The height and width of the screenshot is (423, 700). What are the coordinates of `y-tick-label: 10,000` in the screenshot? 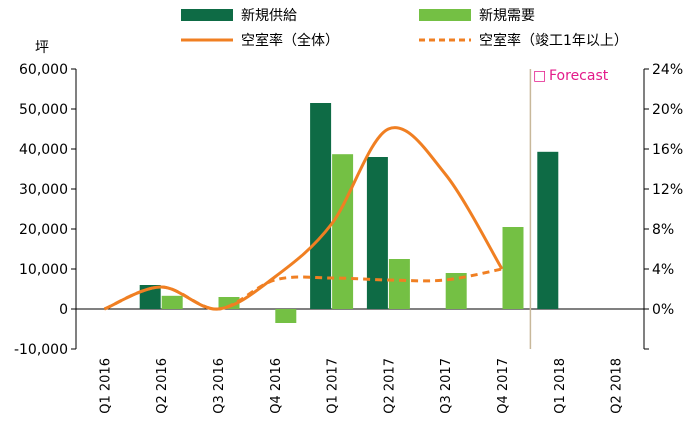 It's located at (43, 270).